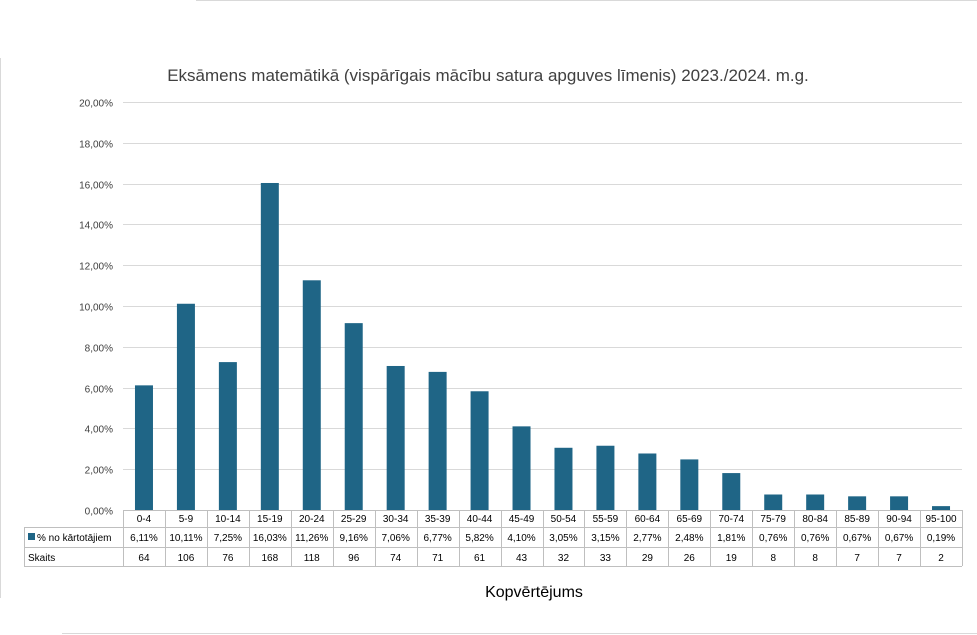 This screenshot has height=635, width=977. Describe the element at coordinates (144, 519) in the screenshot. I see `x-tick-label: 0-4` at that location.